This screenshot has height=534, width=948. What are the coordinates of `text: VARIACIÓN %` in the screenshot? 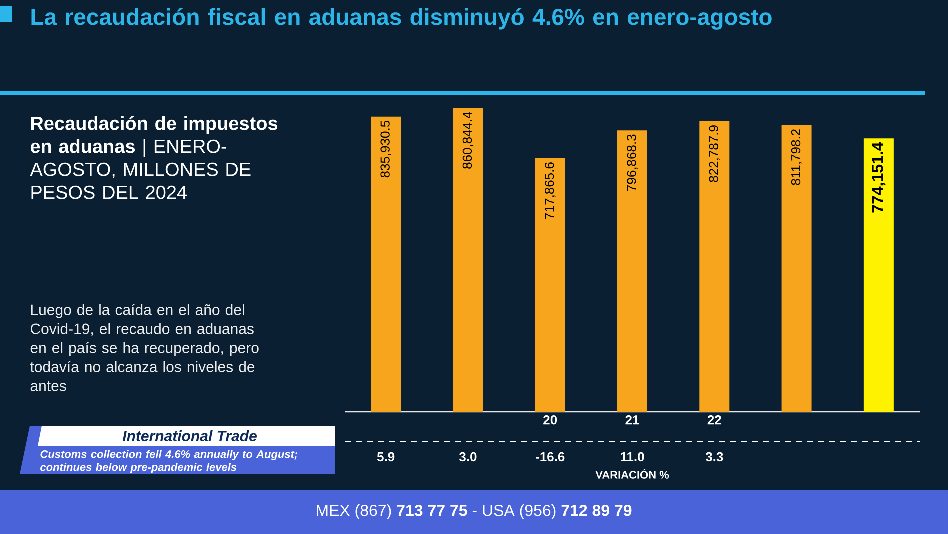 It's located at (633, 474).